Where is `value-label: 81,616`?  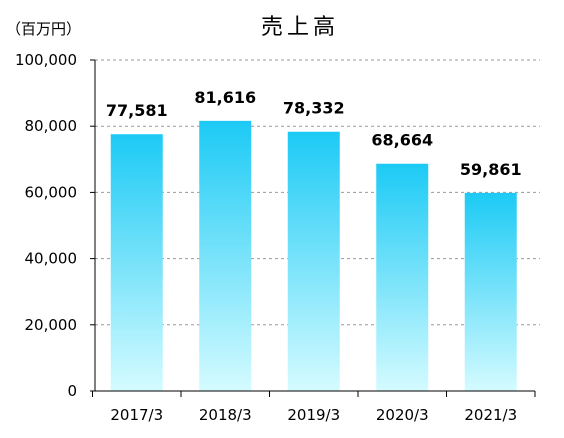
value-label: 81,616 is located at coordinates (225, 97).